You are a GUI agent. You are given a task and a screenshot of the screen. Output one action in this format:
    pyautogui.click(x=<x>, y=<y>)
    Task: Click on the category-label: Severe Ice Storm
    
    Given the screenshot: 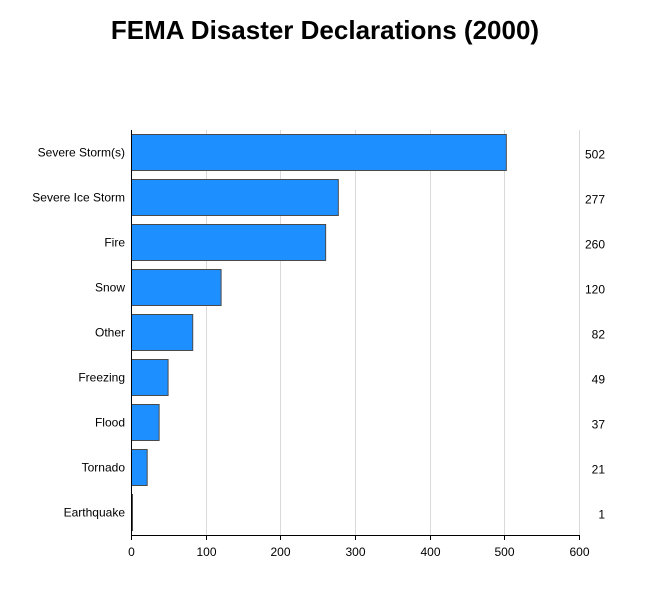 What is the action you would take?
    pyautogui.click(x=78, y=198)
    